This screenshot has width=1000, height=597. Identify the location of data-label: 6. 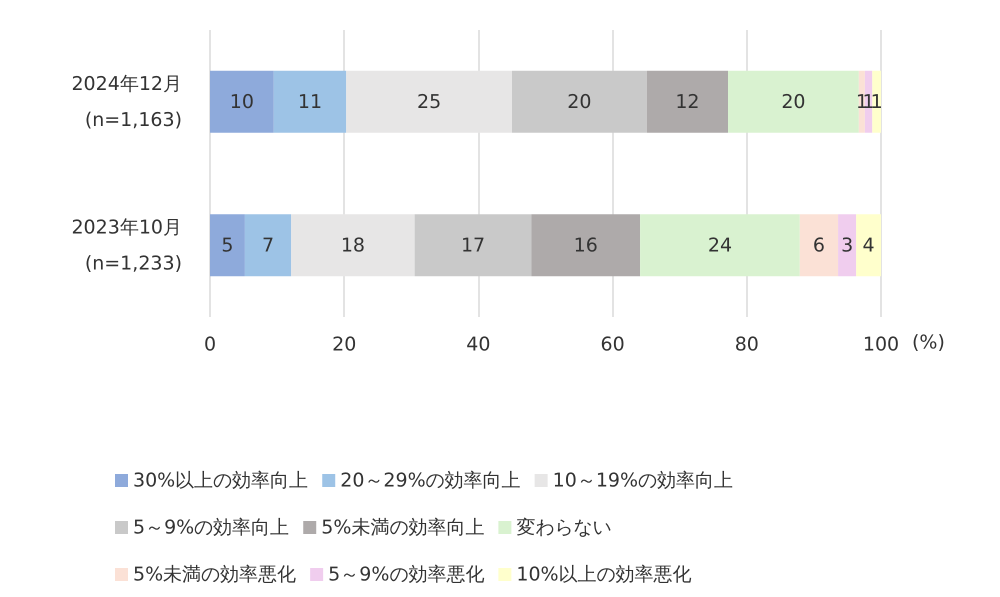
(818, 245).